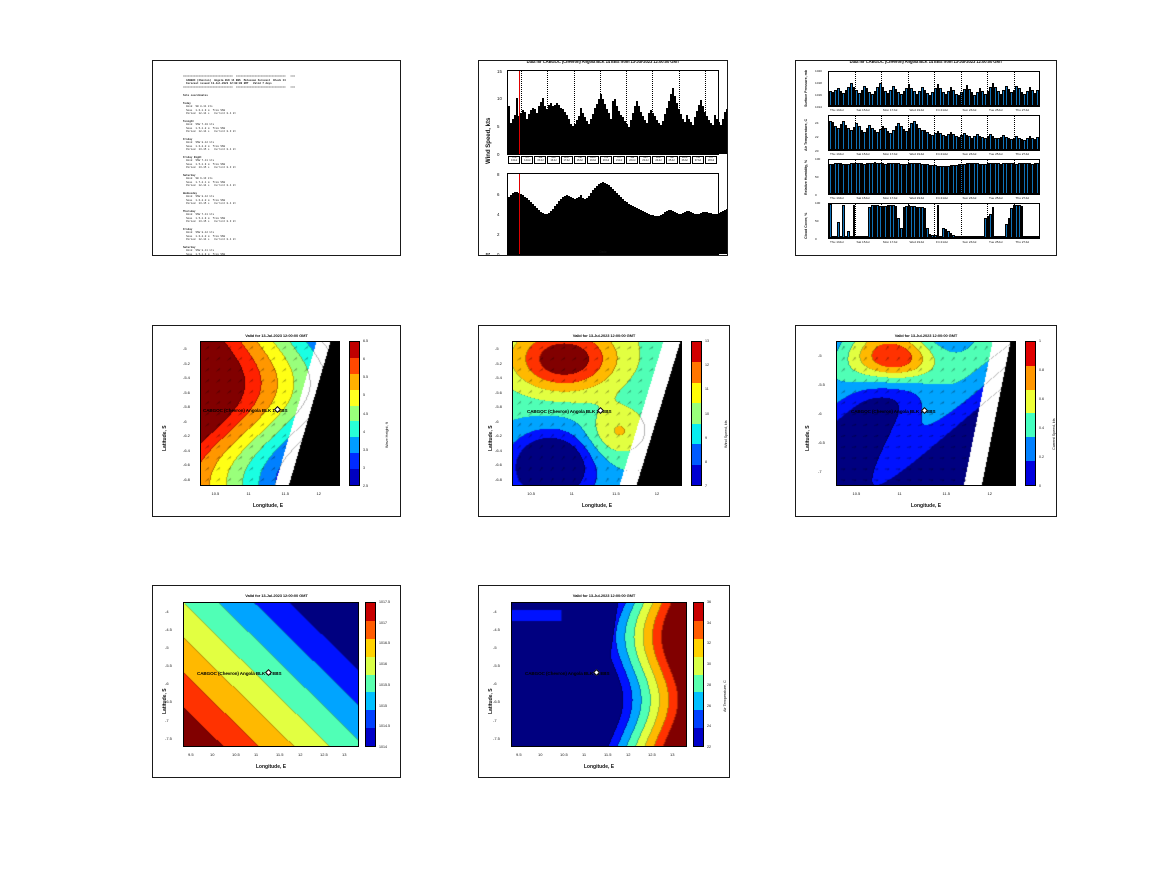 The width and height of the screenshot is (1167, 875). I want to click on x-tick: 11.5, so click(608, 754).